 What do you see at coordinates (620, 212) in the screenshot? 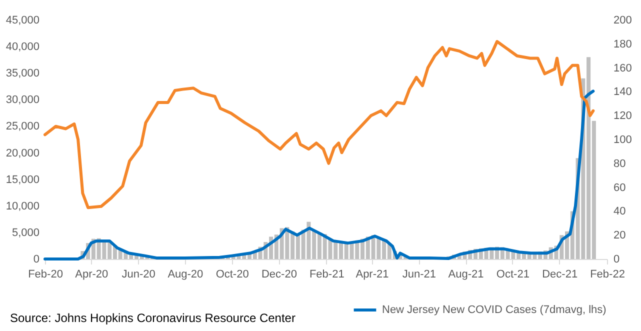
I see `y2-tick-label: 40` at bounding box center [620, 212].